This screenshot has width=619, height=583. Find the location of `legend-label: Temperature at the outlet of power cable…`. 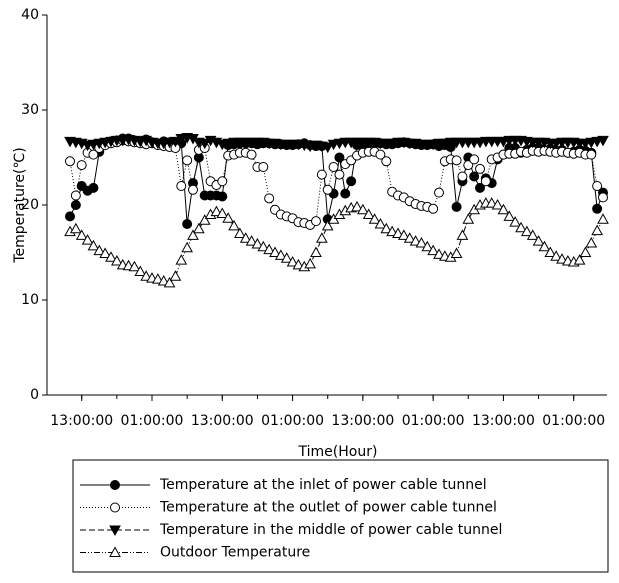

legend-label: Temperature at the outlet of power cable… is located at coordinates (328, 508).